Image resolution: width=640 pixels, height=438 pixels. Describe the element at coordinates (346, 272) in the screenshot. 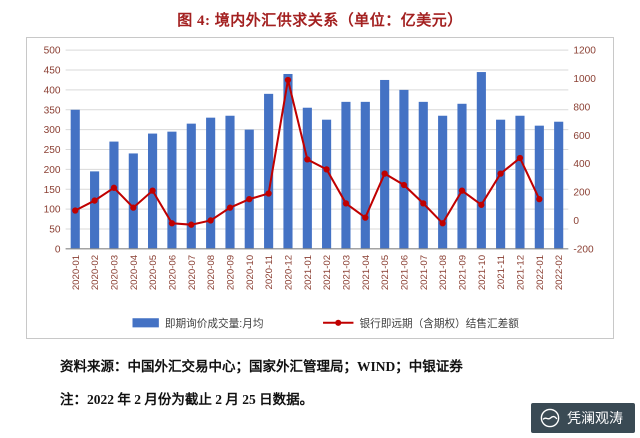

I see `x-axis-label: 2021-03` at that location.